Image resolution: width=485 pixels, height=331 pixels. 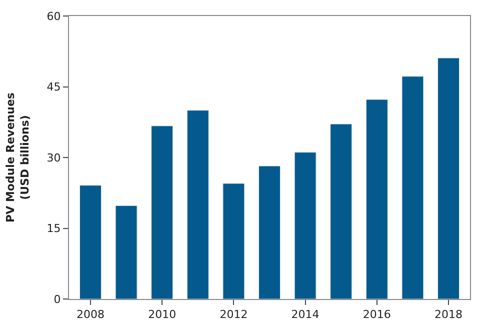 I want to click on y-tick-label: 45, so click(x=53, y=87).